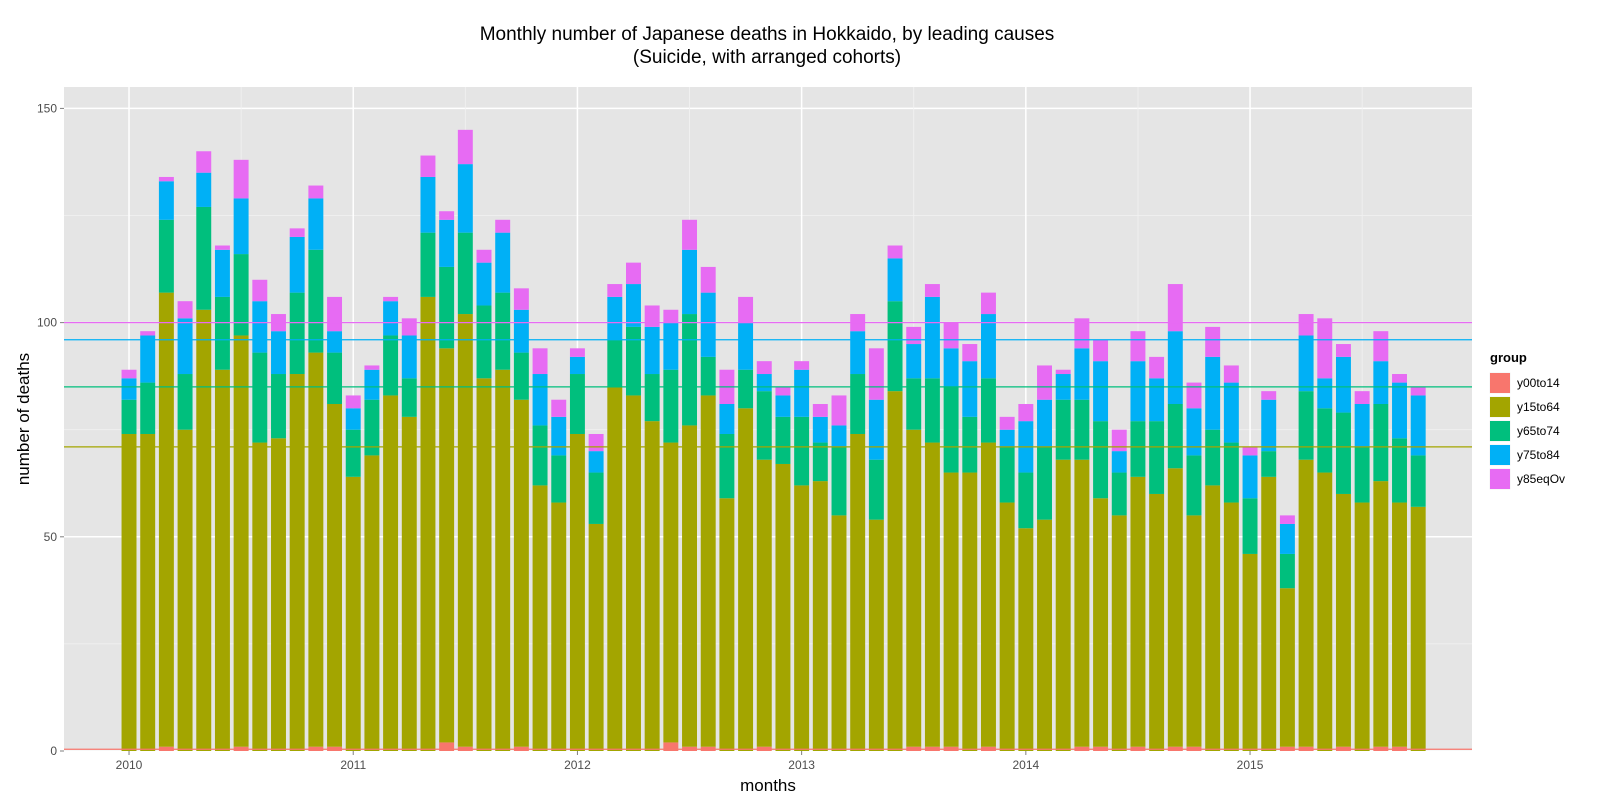 The image size is (1600, 800). What do you see at coordinates (1538, 407) in the screenshot?
I see `legend-label-y15to64: y15to64` at bounding box center [1538, 407].